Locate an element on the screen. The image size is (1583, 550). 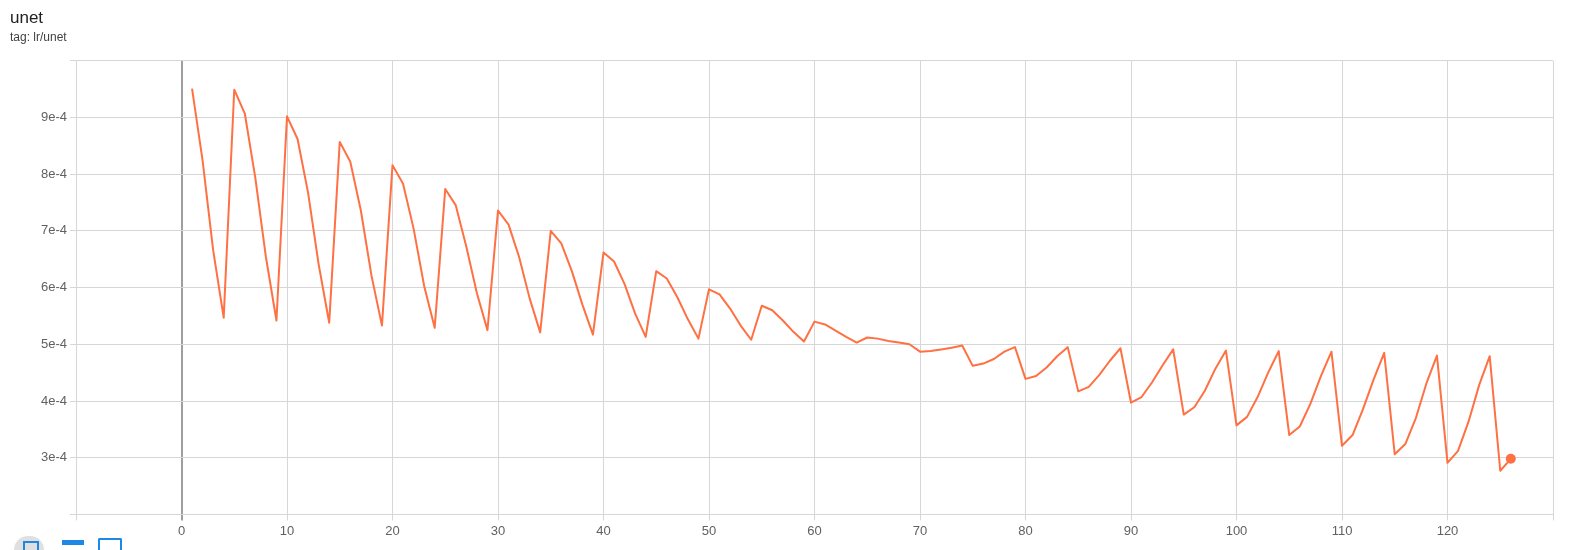
chart-title: unet is located at coordinates (27, 17).